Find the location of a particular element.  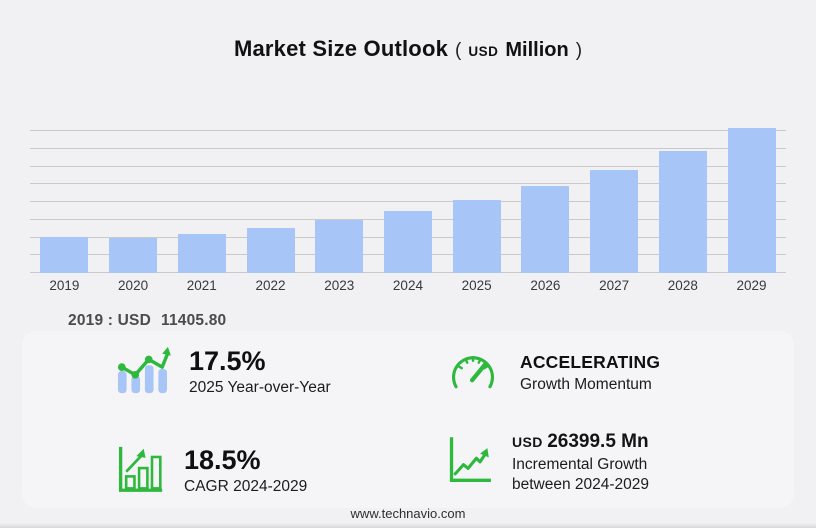

bar-2024 is located at coordinates (407, 242).